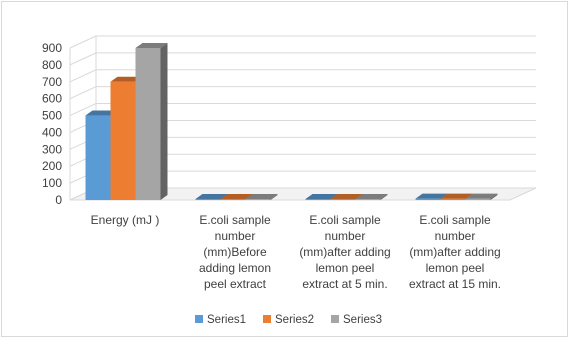 The height and width of the screenshot is (340, 571). I want to click on y-axis-tick-labels: 0 100 200 300 400 500 600 700 800 900, so click(52, 124).